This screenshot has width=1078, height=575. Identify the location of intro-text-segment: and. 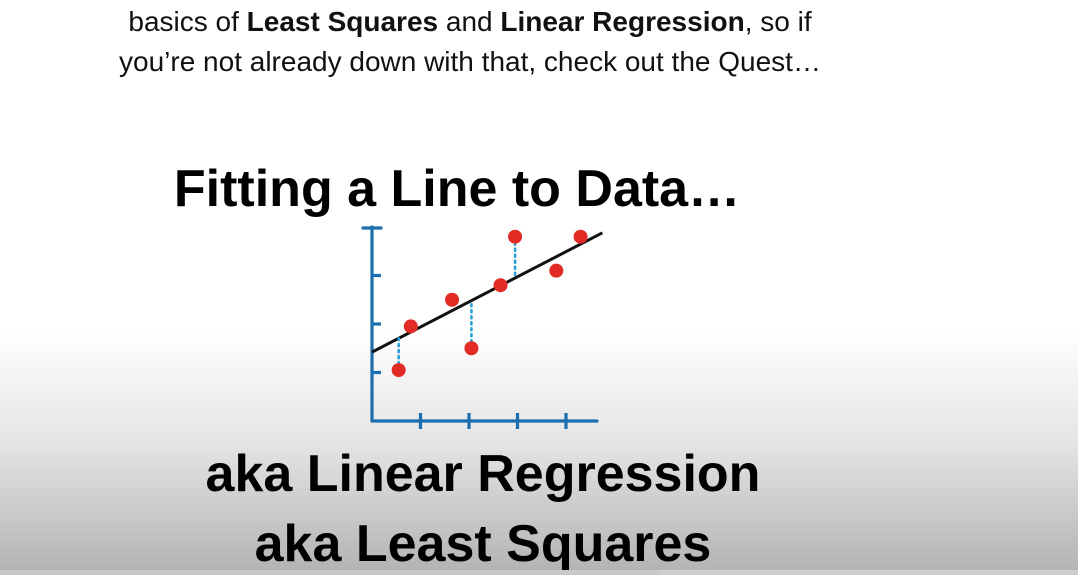
(469, 21).